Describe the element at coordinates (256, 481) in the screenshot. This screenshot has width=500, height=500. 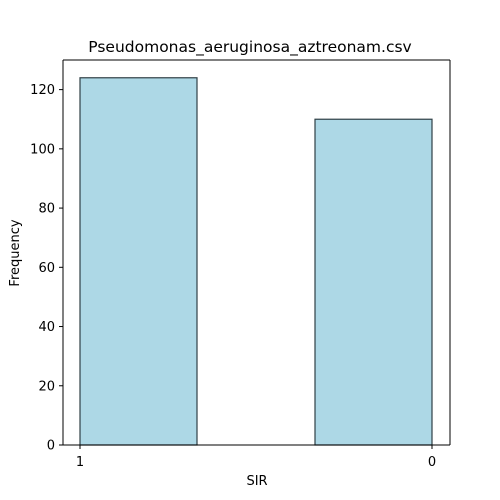
I see `x-axis-label: SIR` at that location.